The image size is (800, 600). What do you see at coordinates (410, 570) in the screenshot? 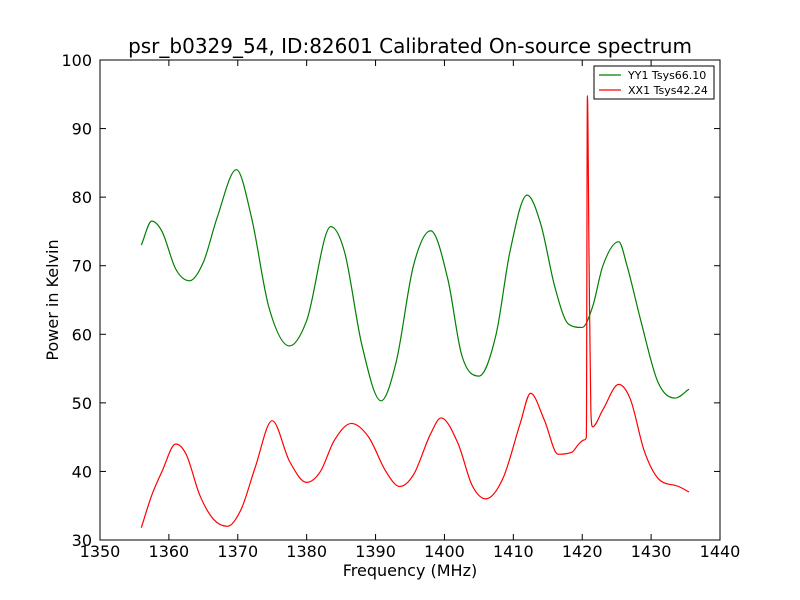
I see `x-axis-label: Frequency (MHz)` at bounding box center [410, 570].